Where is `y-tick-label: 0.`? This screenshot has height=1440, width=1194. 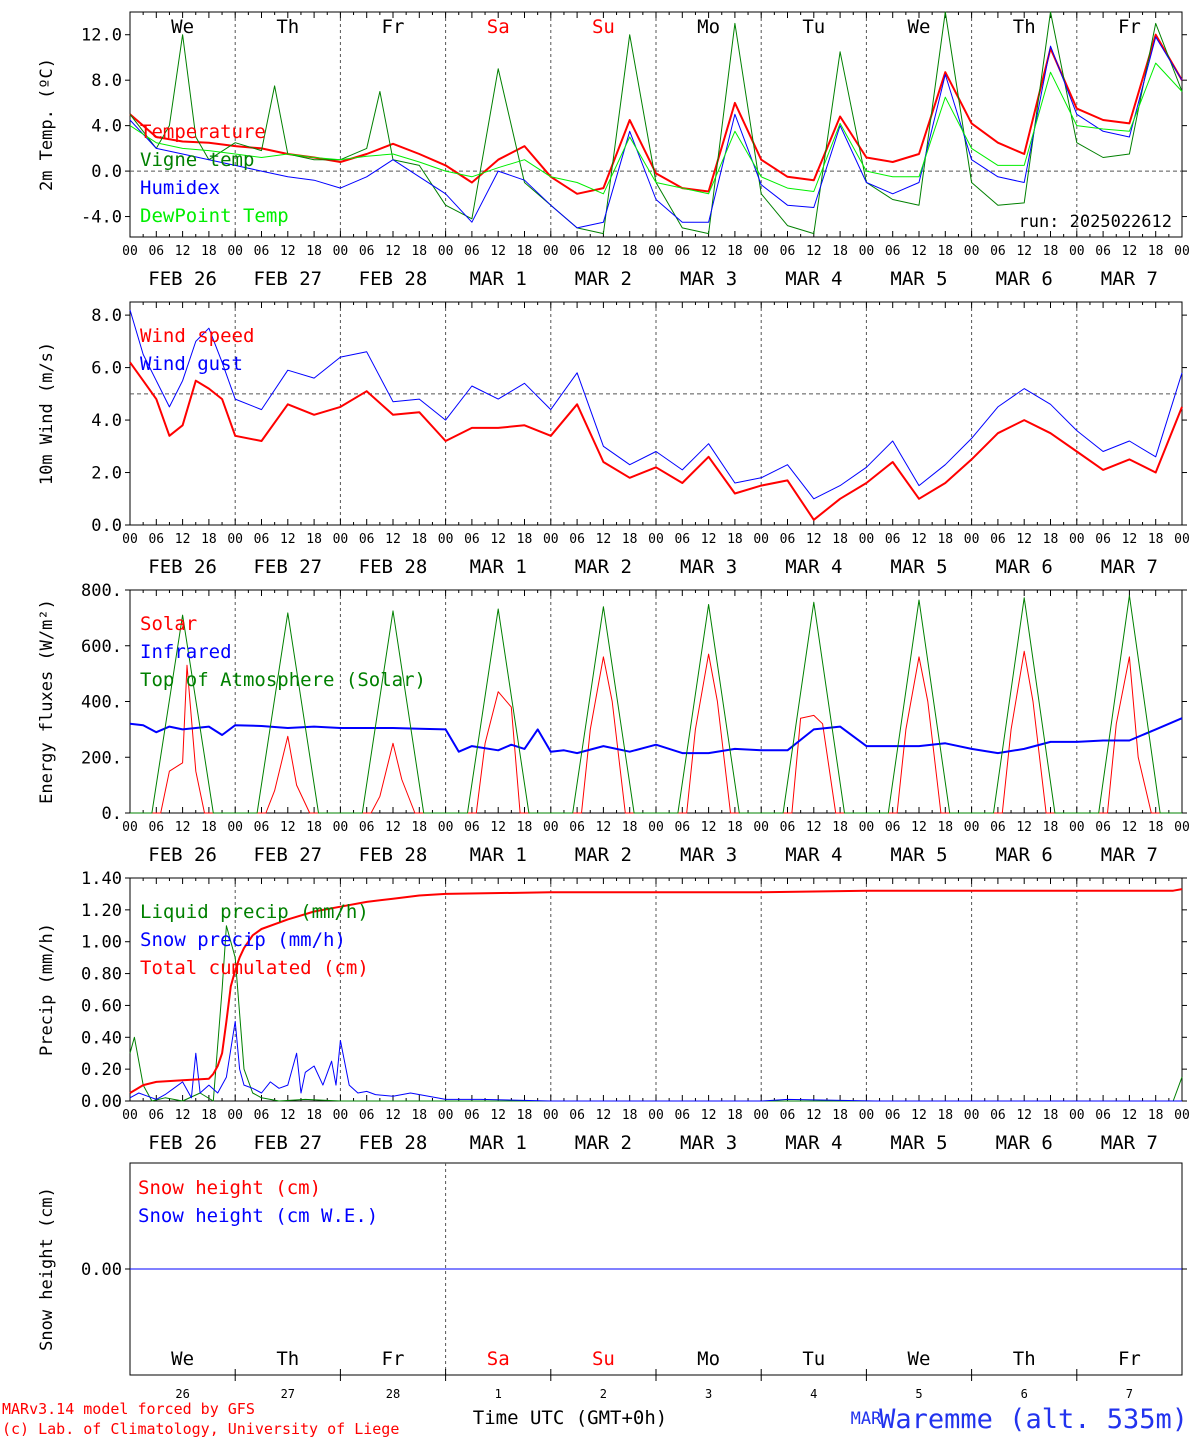 y-tick-label: 0. is located at coordinates (112, 814).